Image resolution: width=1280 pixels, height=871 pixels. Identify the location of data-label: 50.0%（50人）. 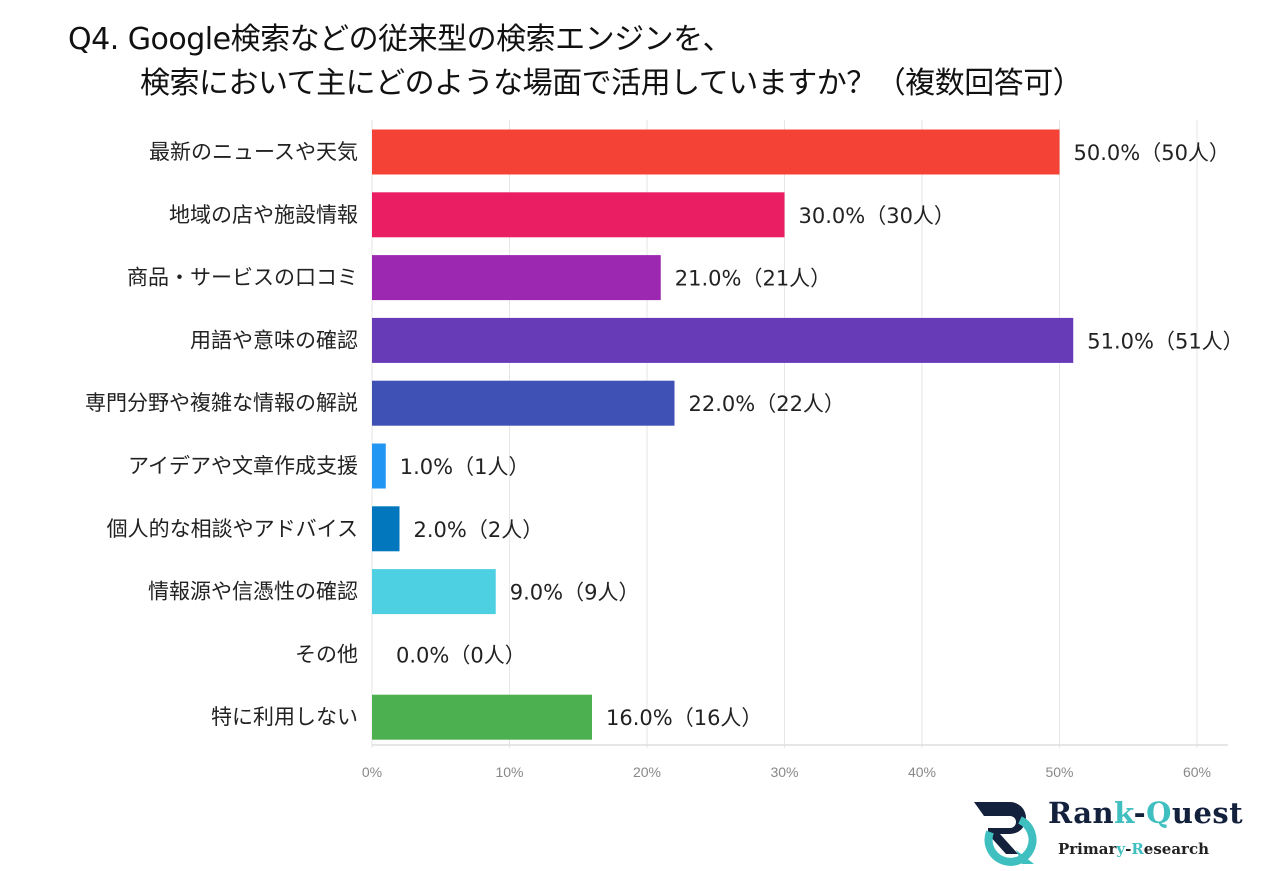
(1152, 153).